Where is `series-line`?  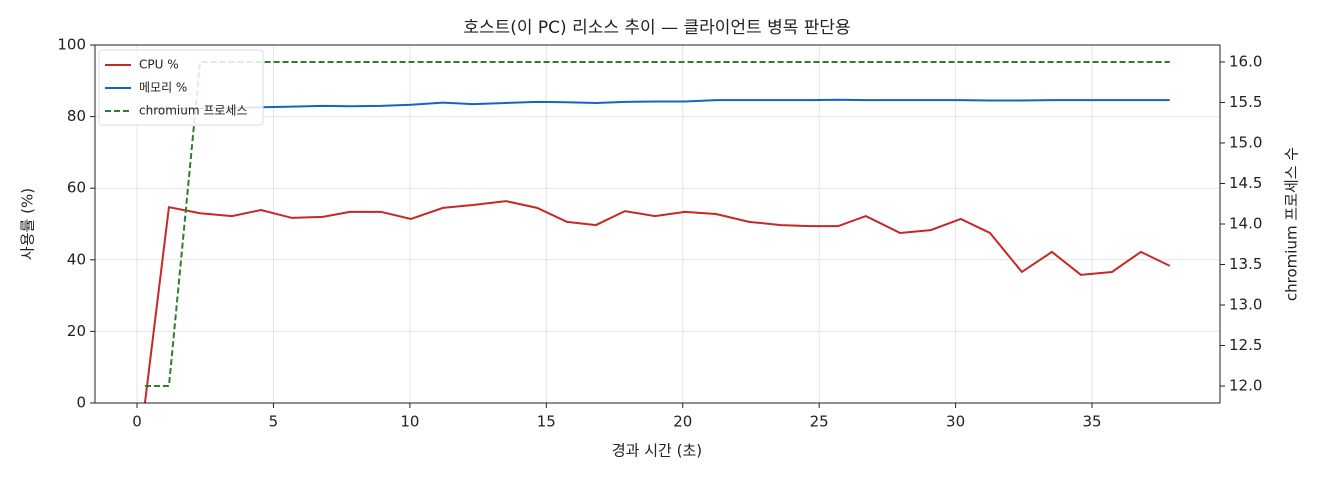 series-line is located at coordinates (657, 104).